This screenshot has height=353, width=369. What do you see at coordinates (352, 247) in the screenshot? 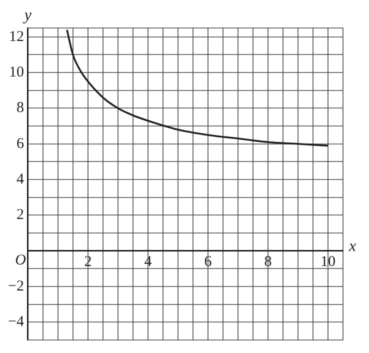
I see `x-axis-title: x` at bounding box center [352, 247].